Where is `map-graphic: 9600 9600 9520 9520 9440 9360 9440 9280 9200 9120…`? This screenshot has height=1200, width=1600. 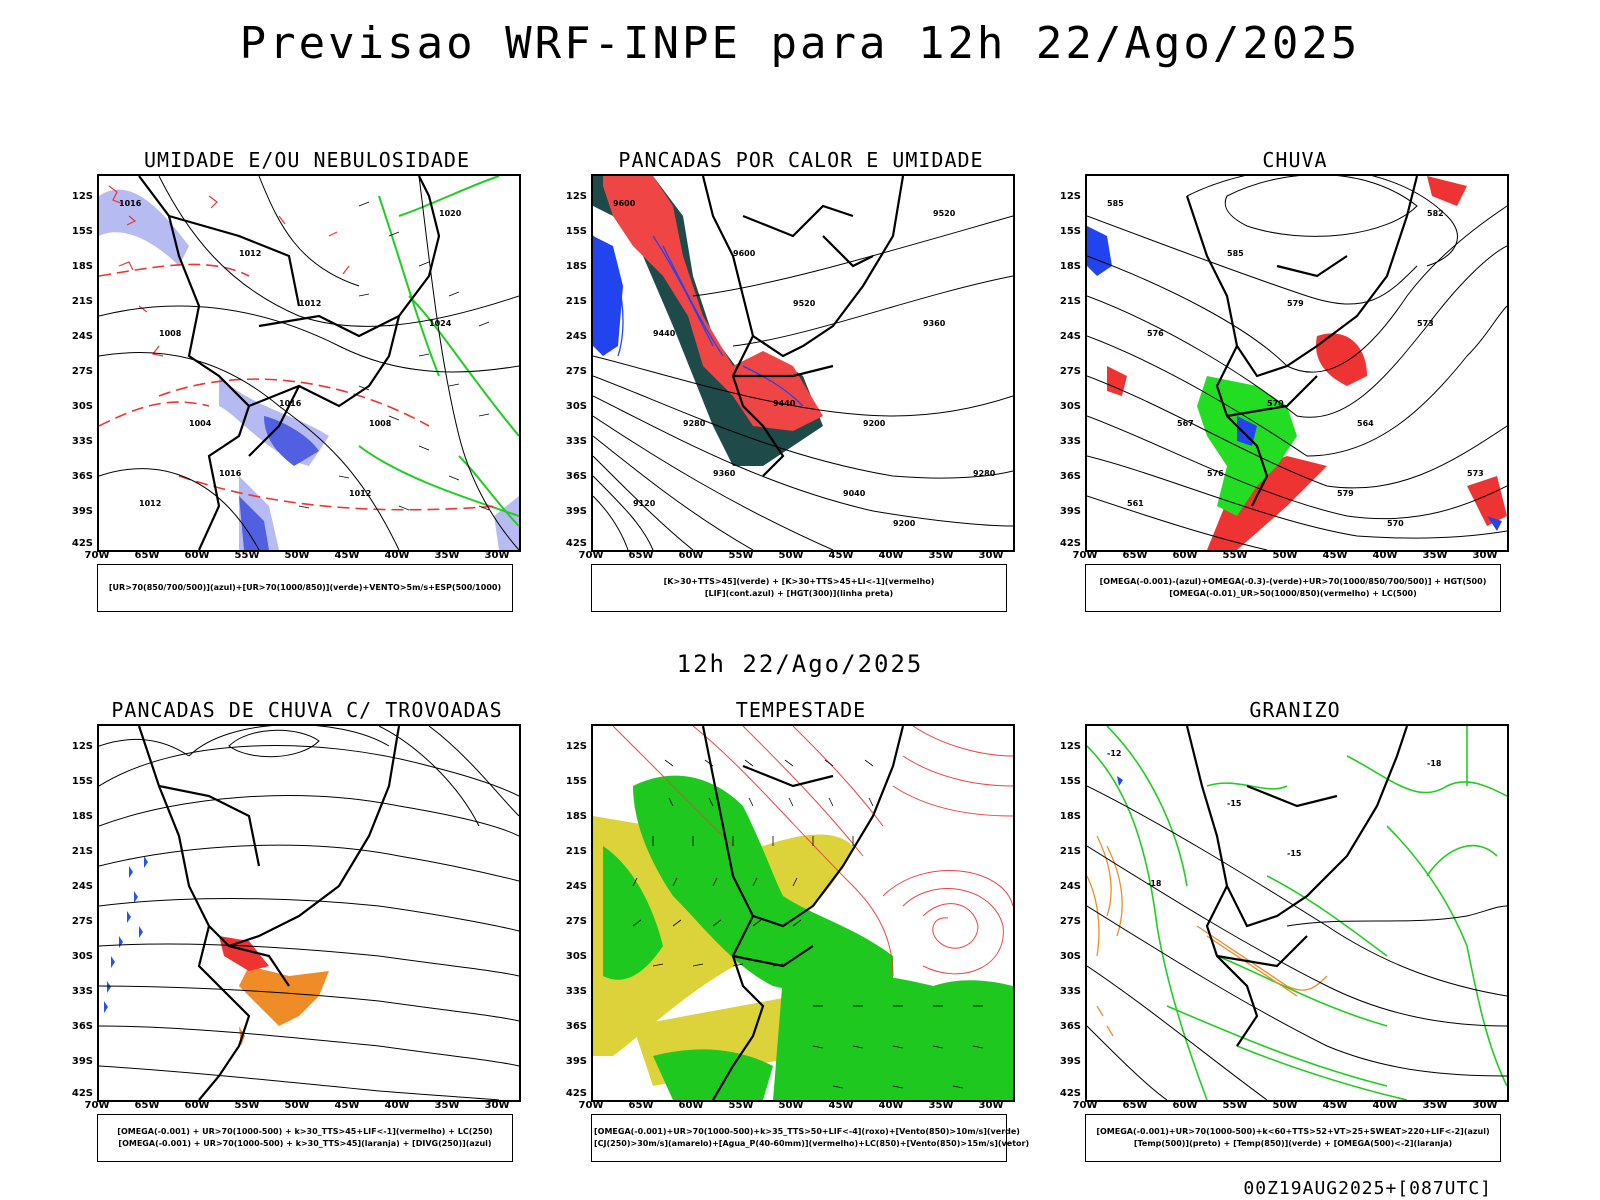
map-graphic: 9600 9600 9520 9520 9440 9360 9440 9280 9200 9120… is located at coordinates (803, 363).